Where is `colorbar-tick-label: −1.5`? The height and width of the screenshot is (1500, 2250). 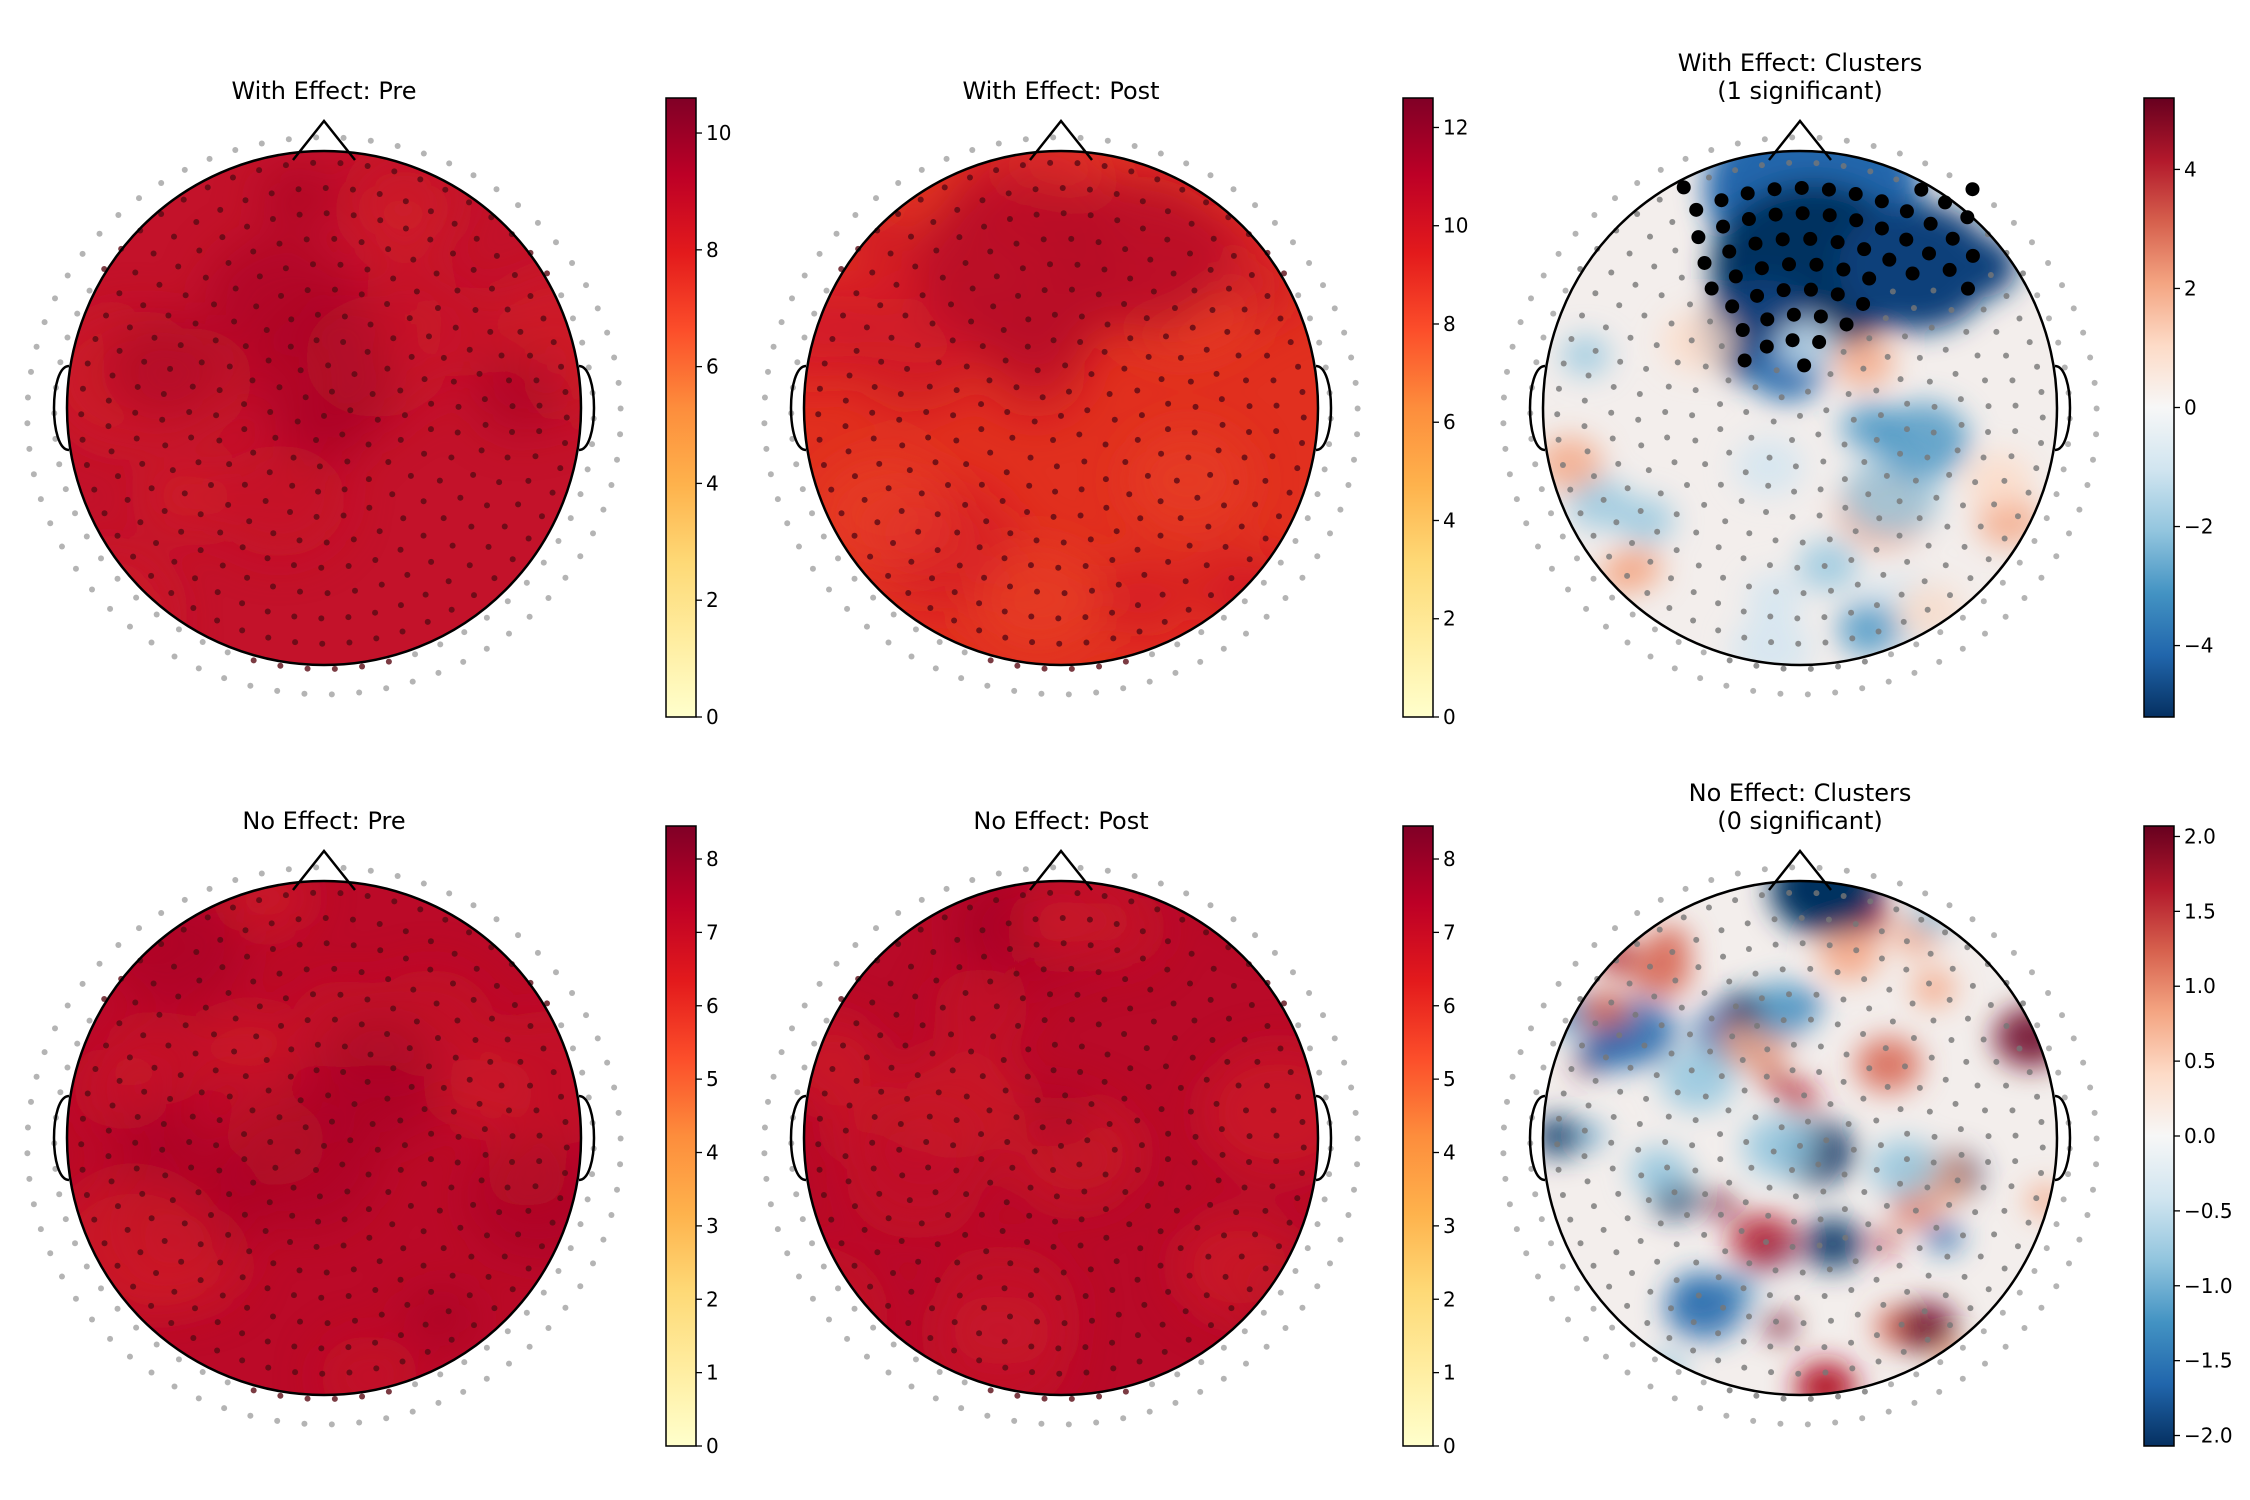 colorbar-tick-label: −1.5 is located at coordinates (2208, 1361).